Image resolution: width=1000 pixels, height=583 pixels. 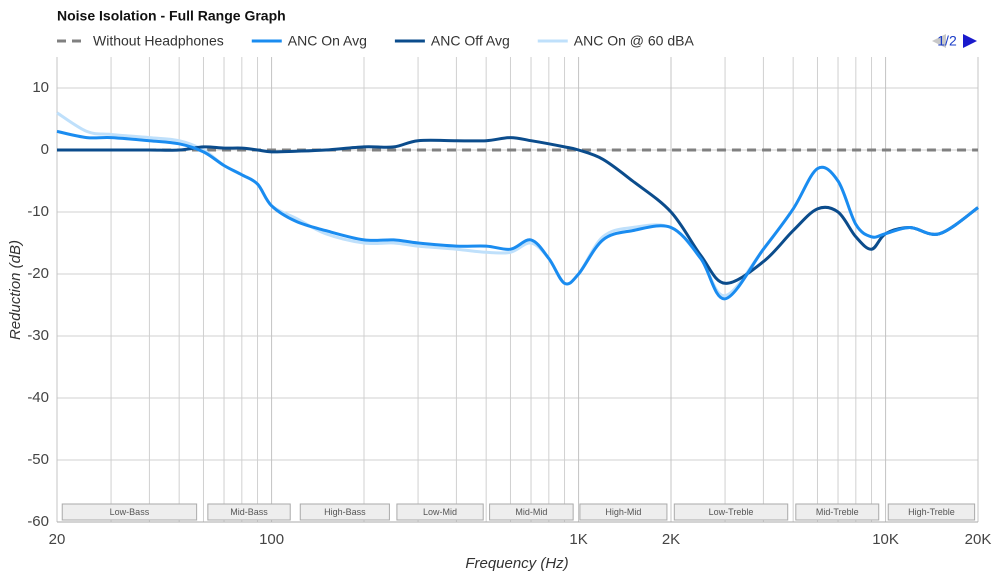 I want to click on y-tick-label: -60, so click(x=38, y=521).